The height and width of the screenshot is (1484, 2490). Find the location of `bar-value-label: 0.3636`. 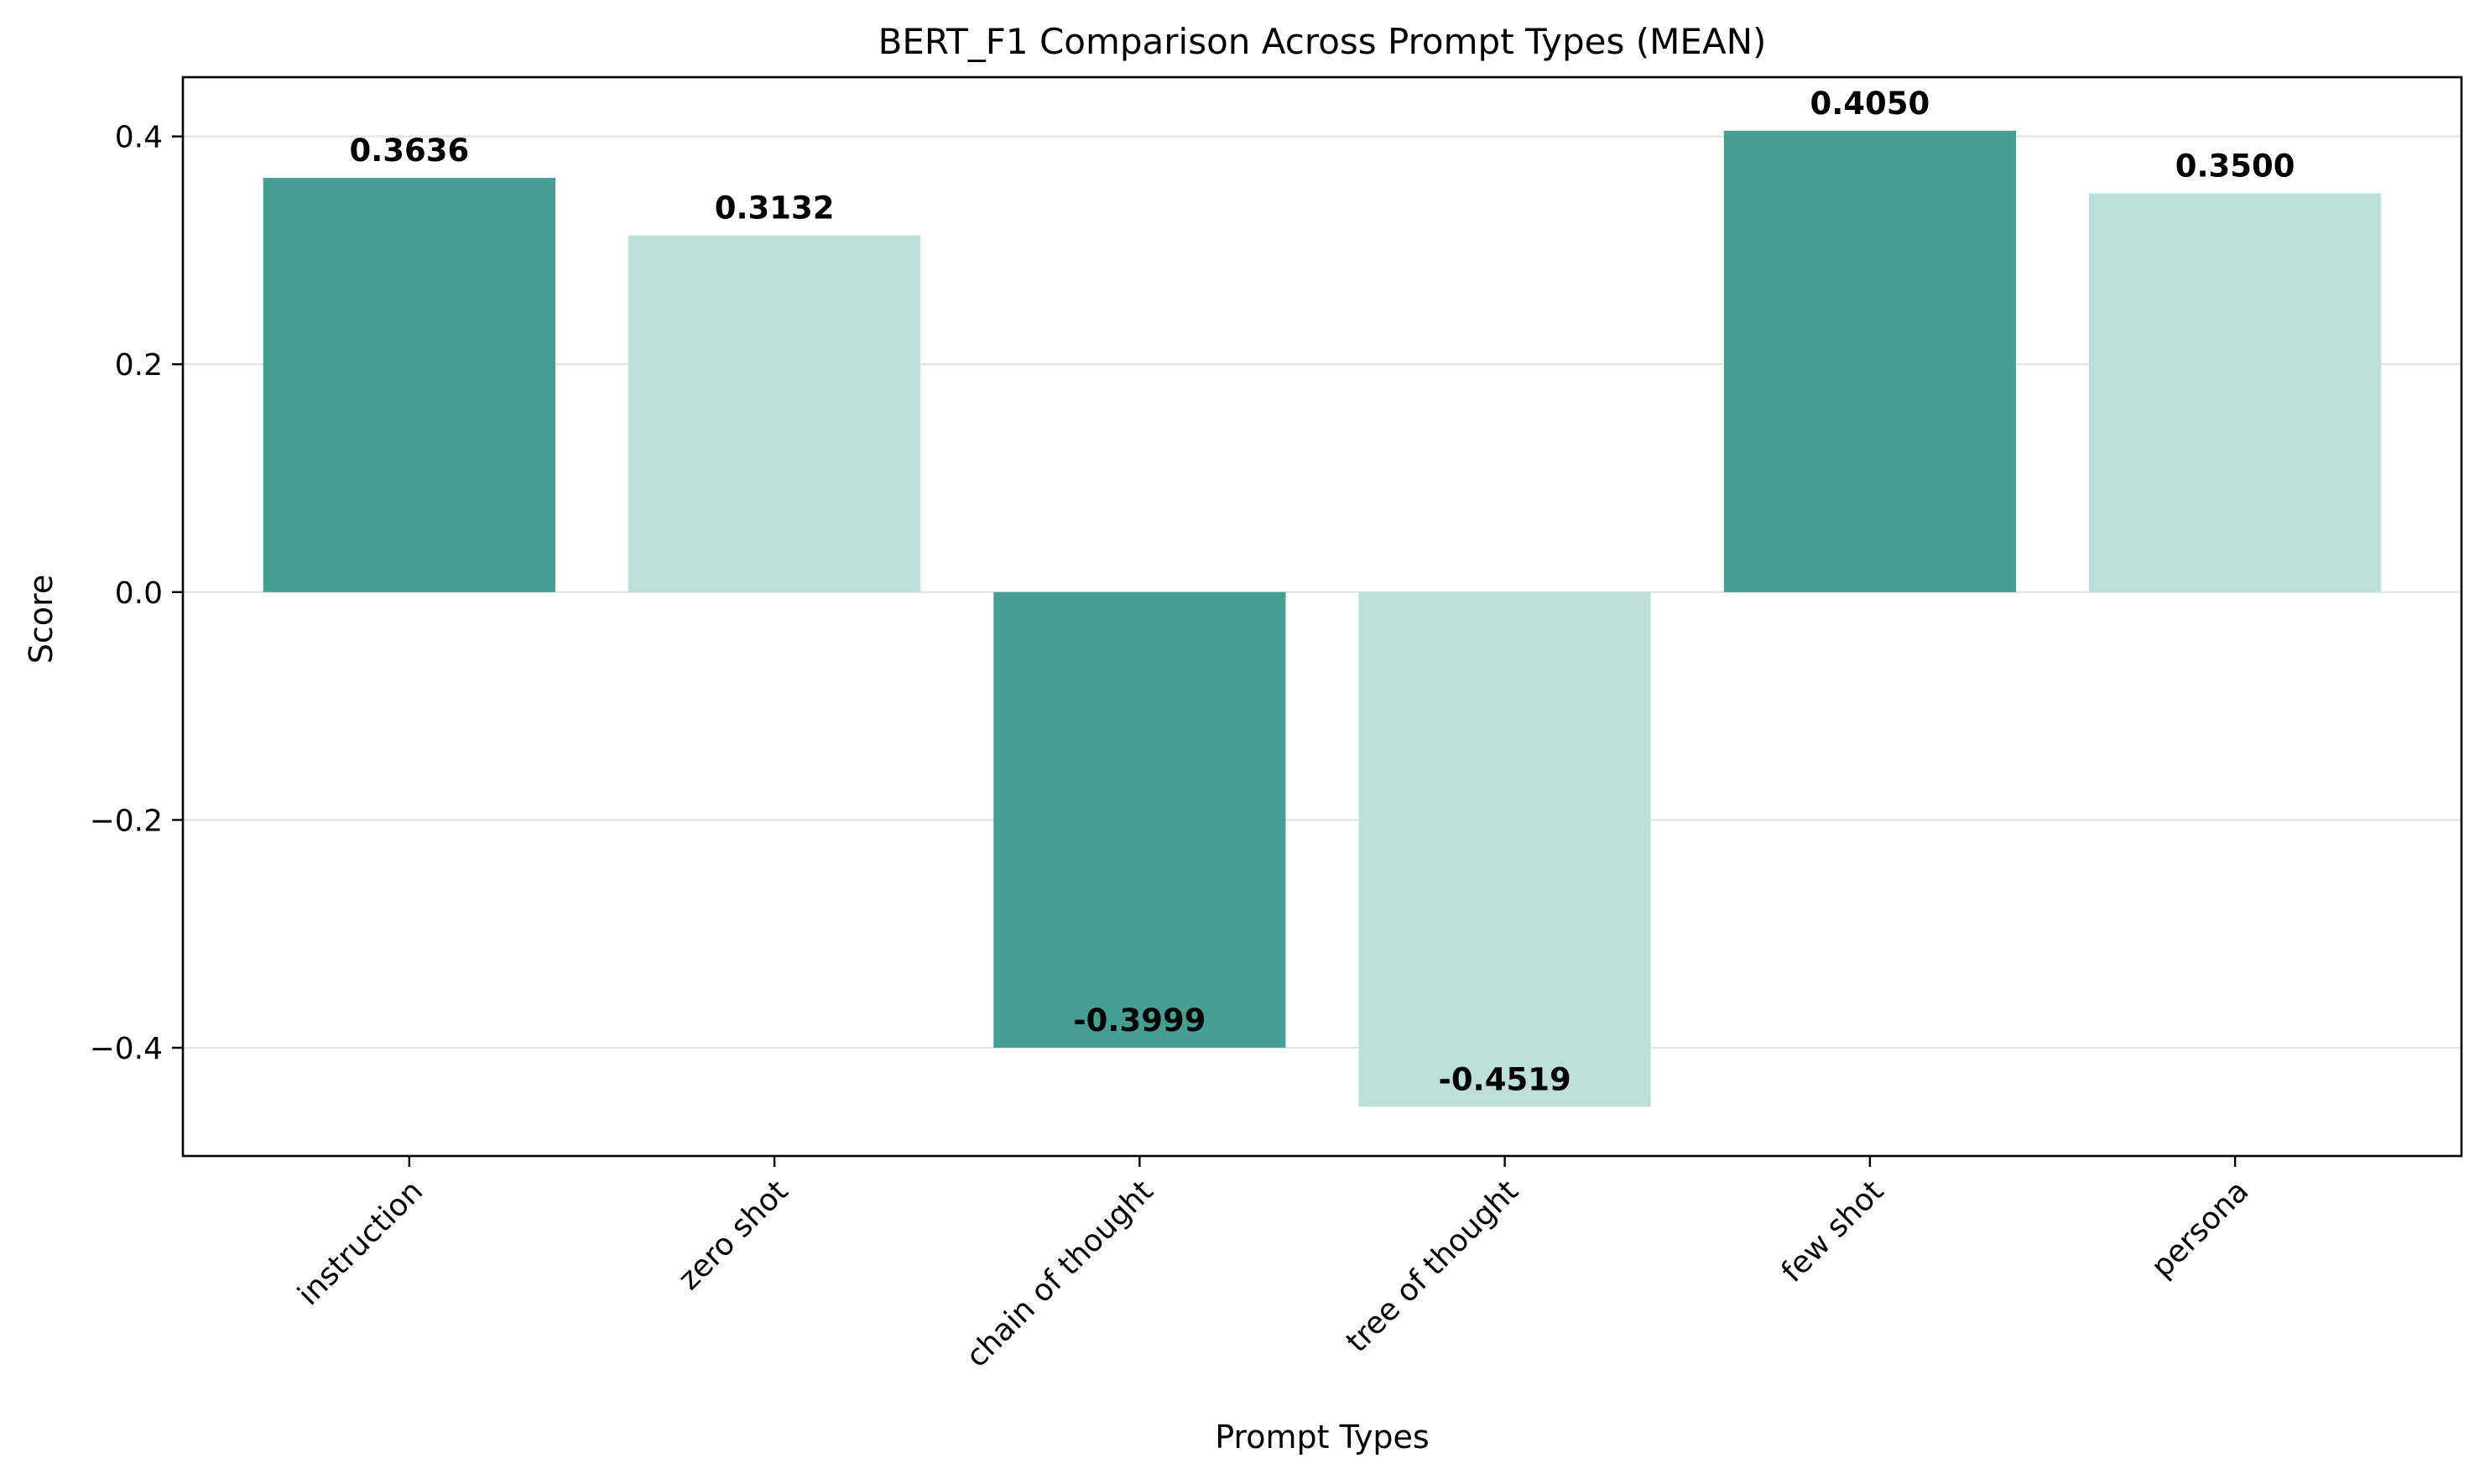

bar-value-label: 0.3636 is located at coordinates (409, 151).